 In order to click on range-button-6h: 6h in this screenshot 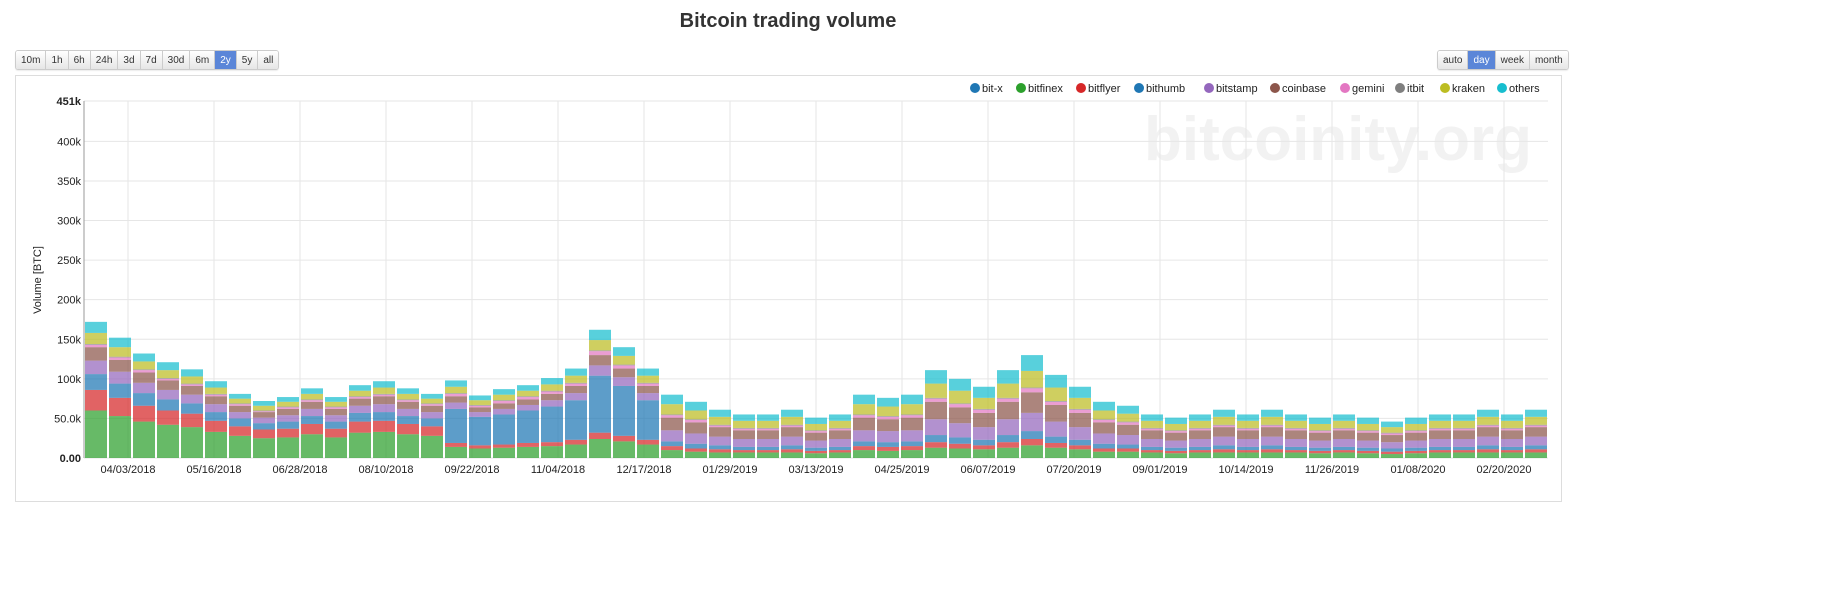, I will do `click(79, 60)`.